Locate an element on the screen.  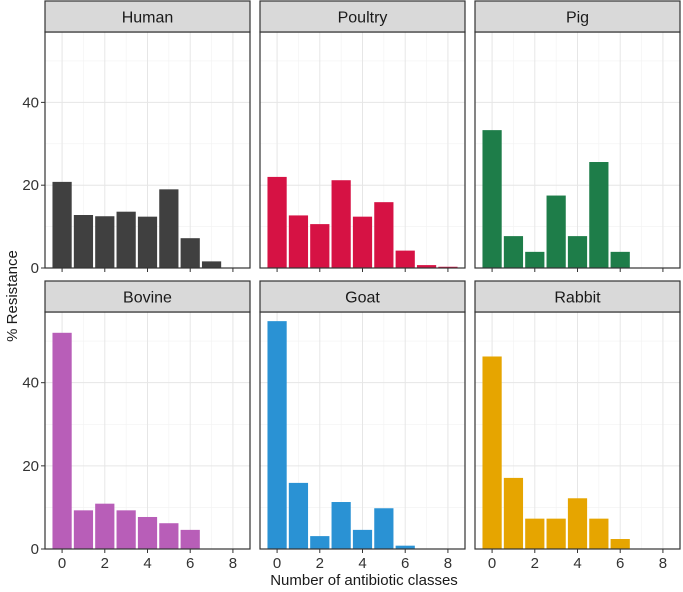
panel-human-strip is located at coordinates (147, 16).